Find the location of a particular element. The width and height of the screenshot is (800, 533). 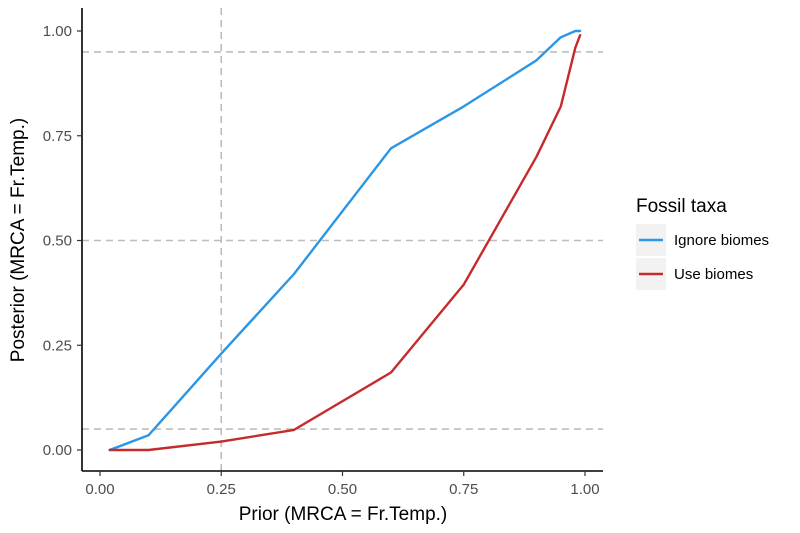

x-tick-label-4: 1.00 is located at coordinates (584, 489).